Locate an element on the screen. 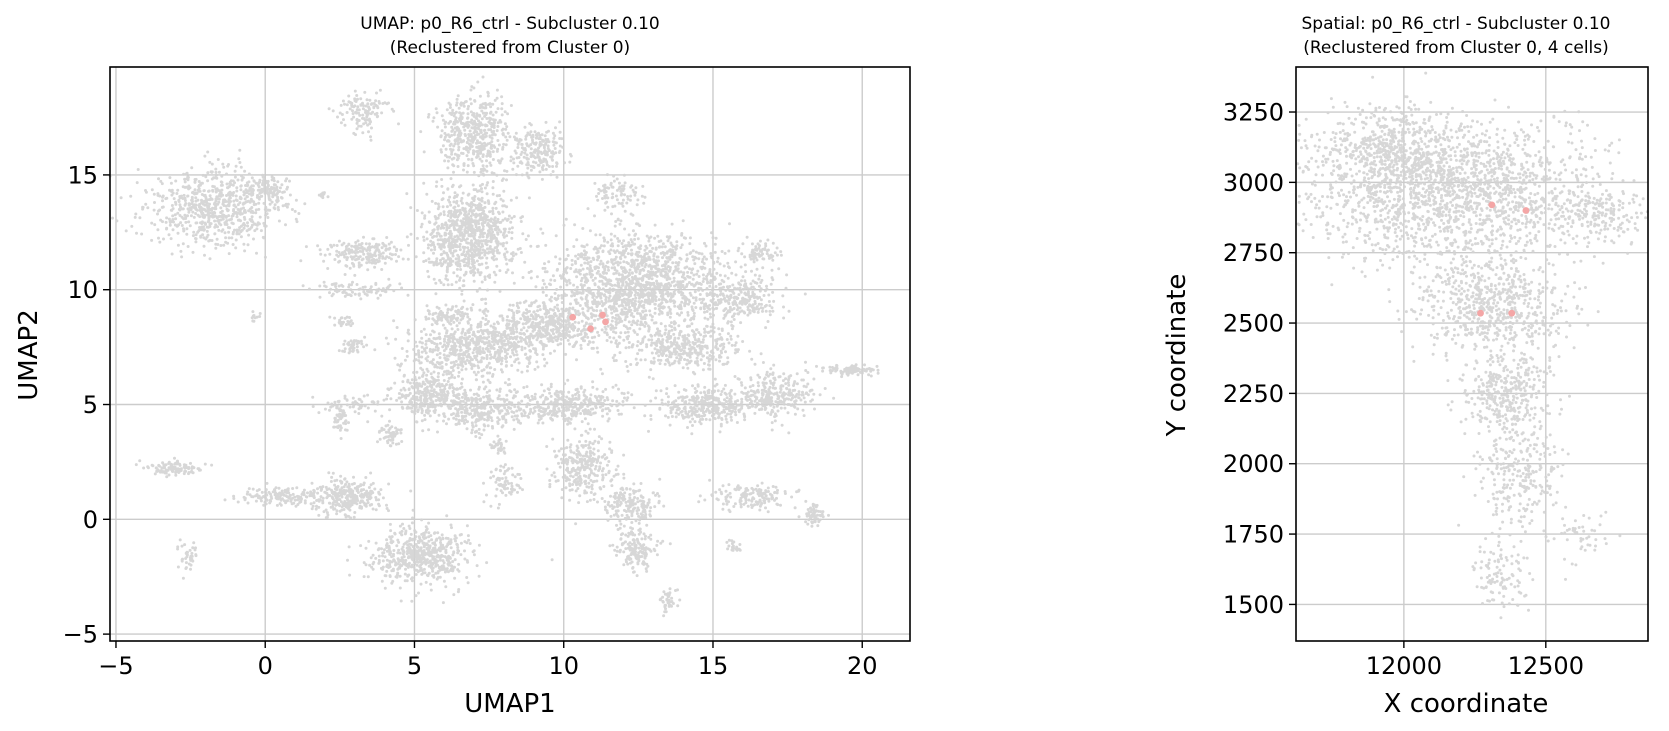 The image size is (1669, 731). y-tick-label: 15 is located at coordinates (82, 175).